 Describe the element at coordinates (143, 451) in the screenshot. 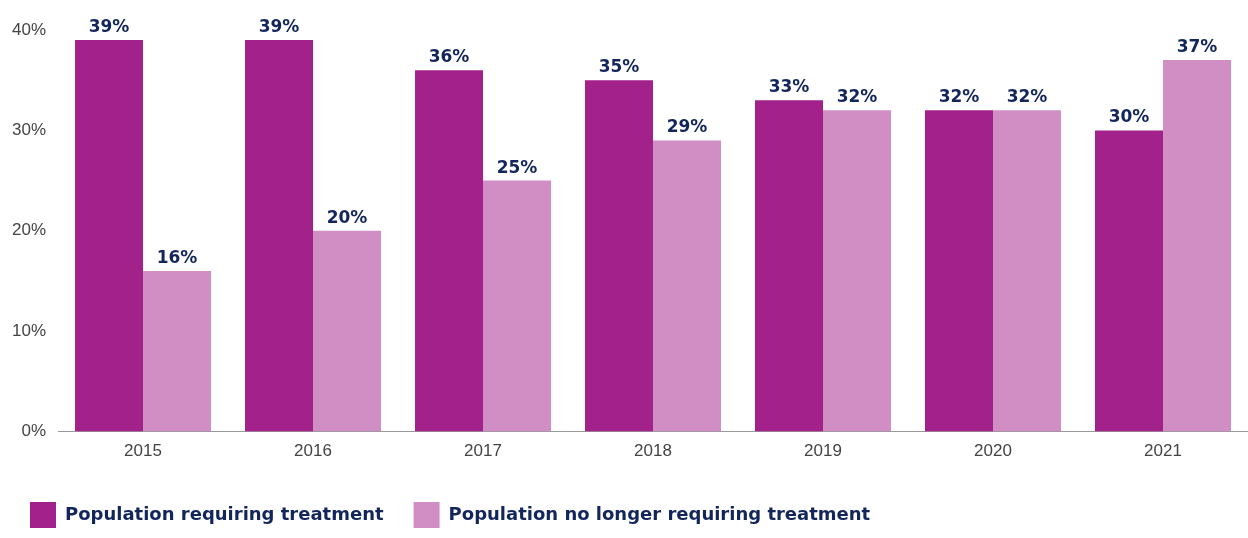

I see `x-tick-label: 2015` at that location.